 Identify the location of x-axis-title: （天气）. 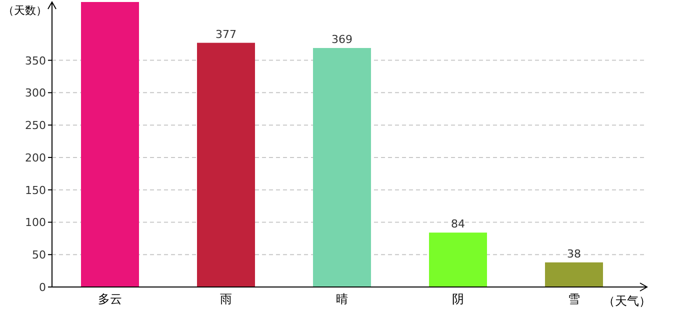
(627, 301).